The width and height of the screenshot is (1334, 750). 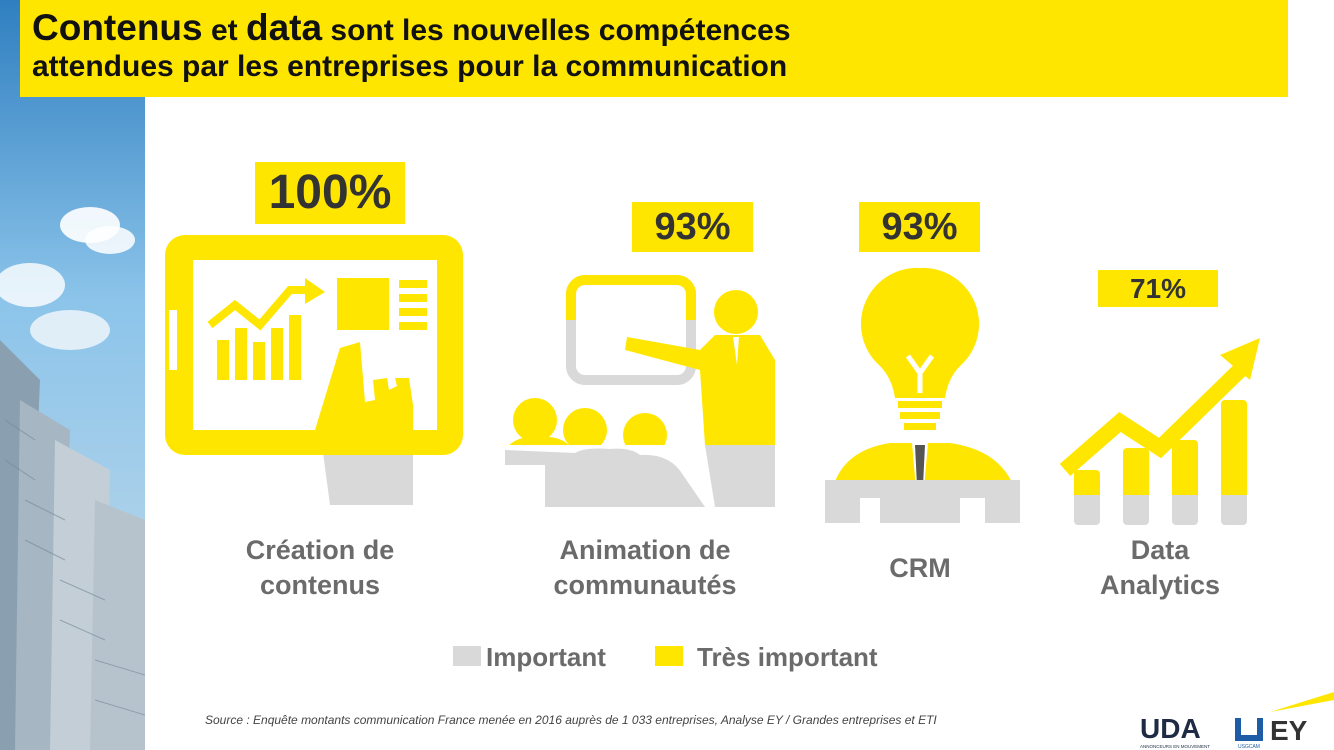 What do you see at coordinates (919, 227) in the screenshot?
I see `percent-badge-crm: 93%` at bounding box center [919, 227].